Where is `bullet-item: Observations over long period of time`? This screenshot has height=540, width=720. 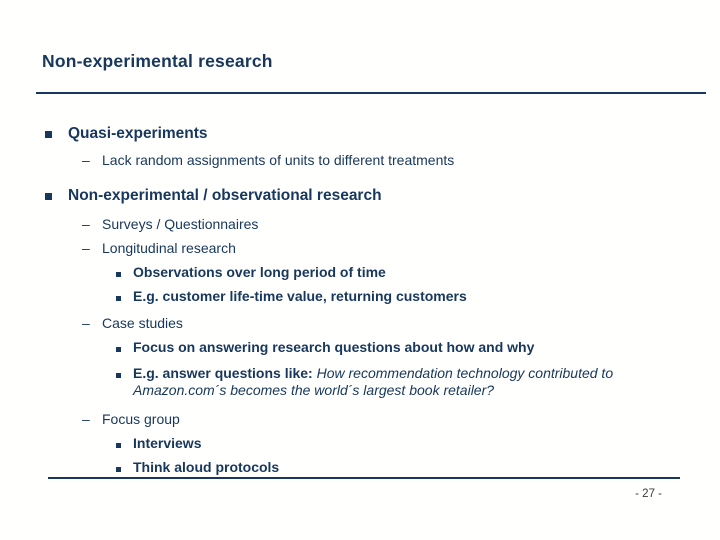 bullet-item: Observations over long period of time is located at coordinates (355, 272).